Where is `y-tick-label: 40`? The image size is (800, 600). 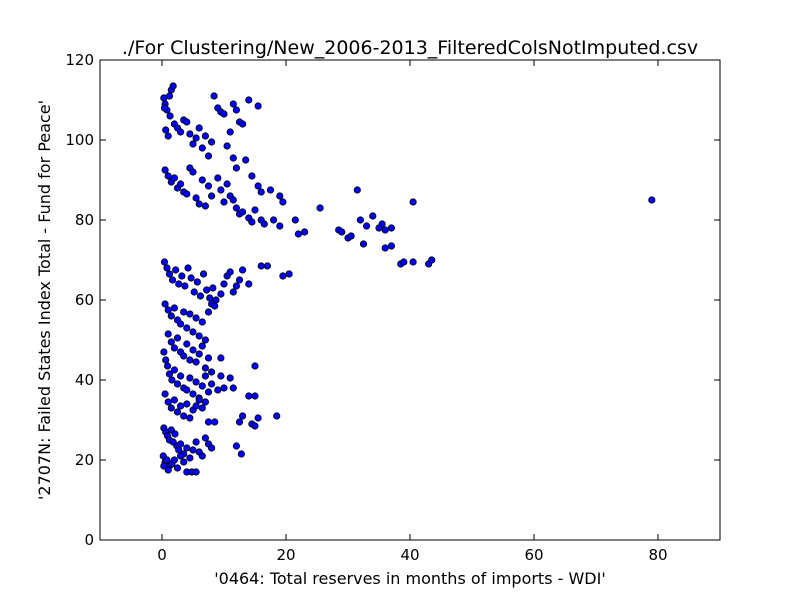
y-tick-label: 40 is located at coordinates (84, 380).